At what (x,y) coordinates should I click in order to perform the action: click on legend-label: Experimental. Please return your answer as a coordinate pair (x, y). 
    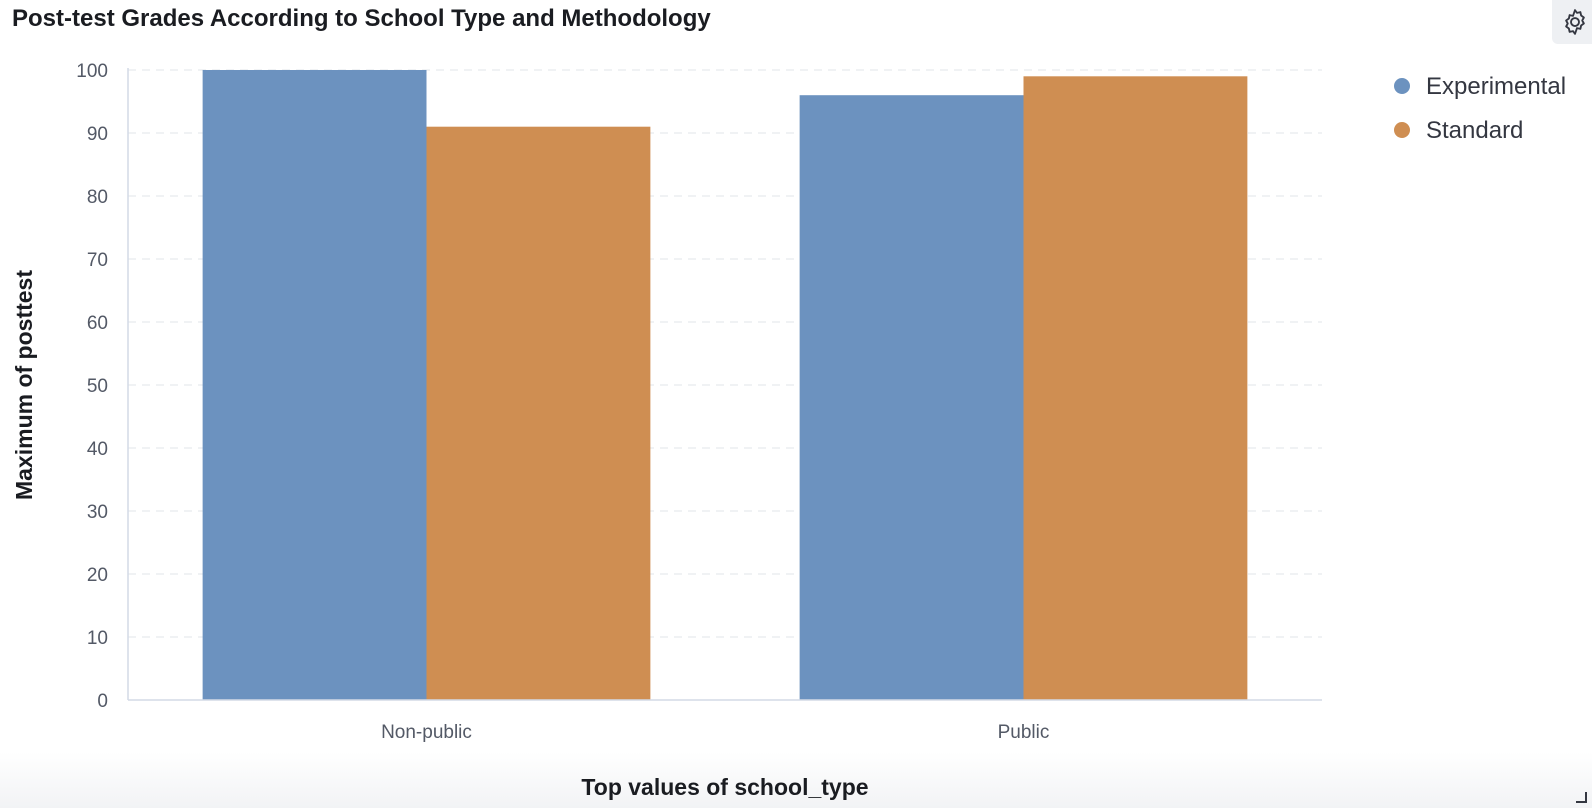
    Looking at the image, I should click on (1496, 86).